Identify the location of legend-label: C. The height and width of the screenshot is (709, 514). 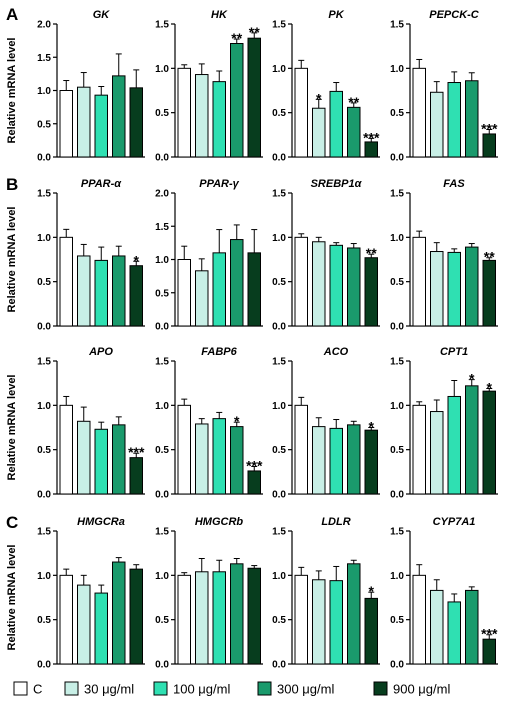
(37, 689).